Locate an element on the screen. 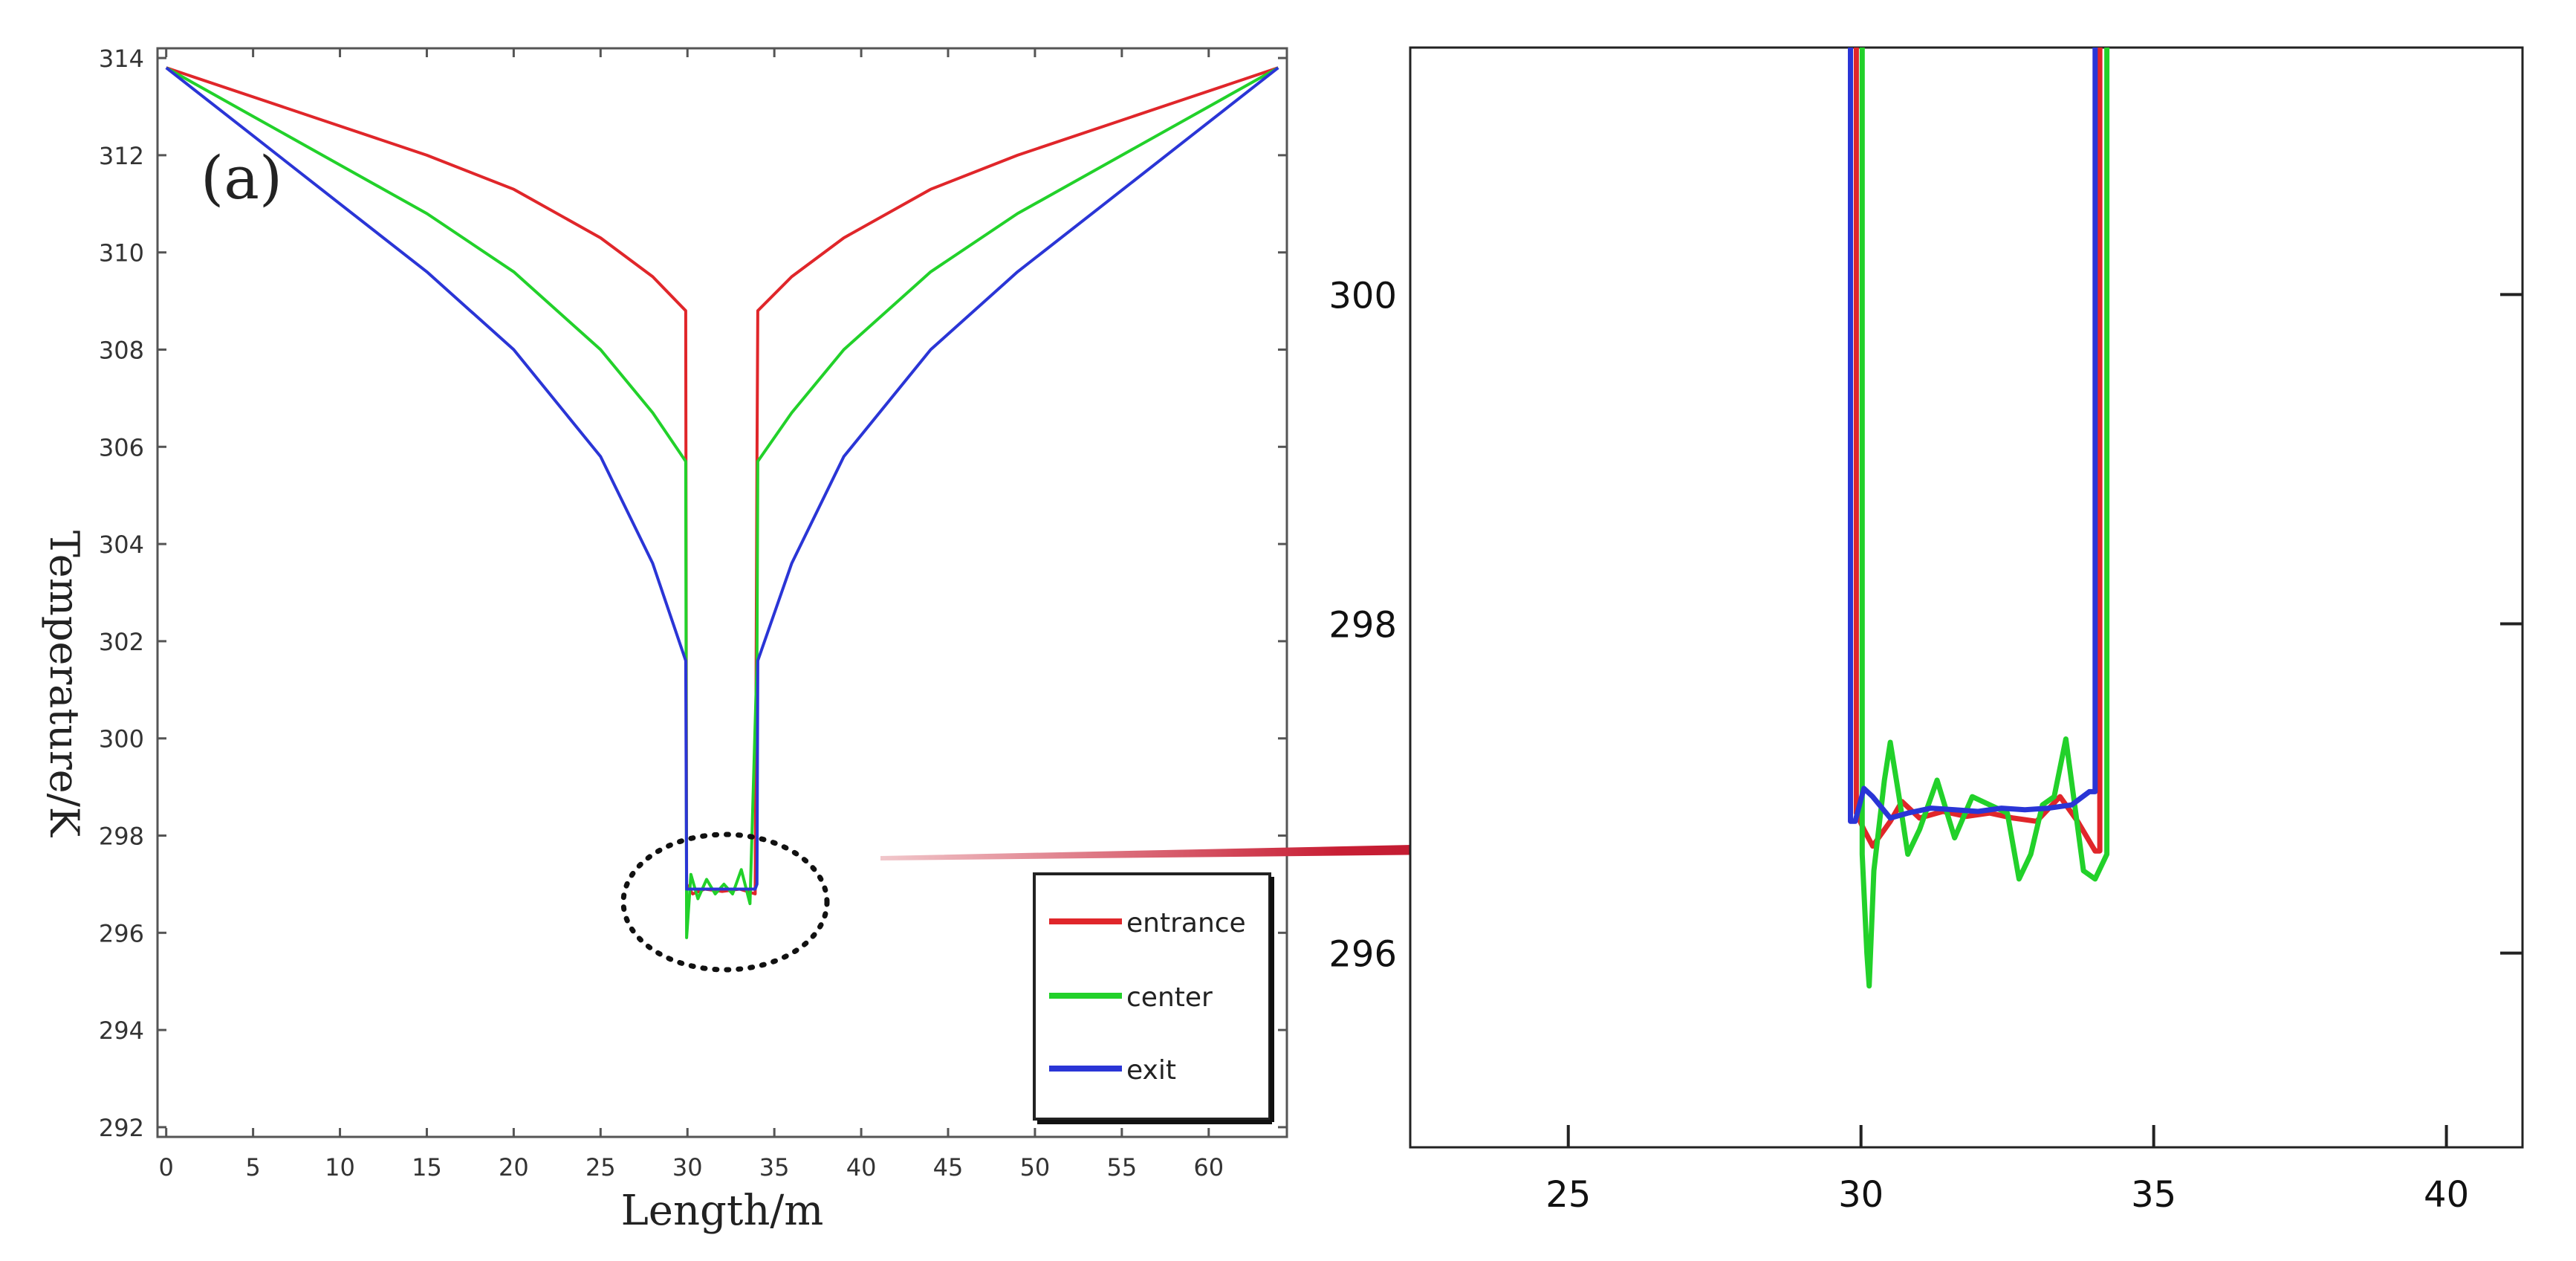 This screenshot has width=2576, height=1261. zoom-series-line-exit is located at coordinates (1973, 436).